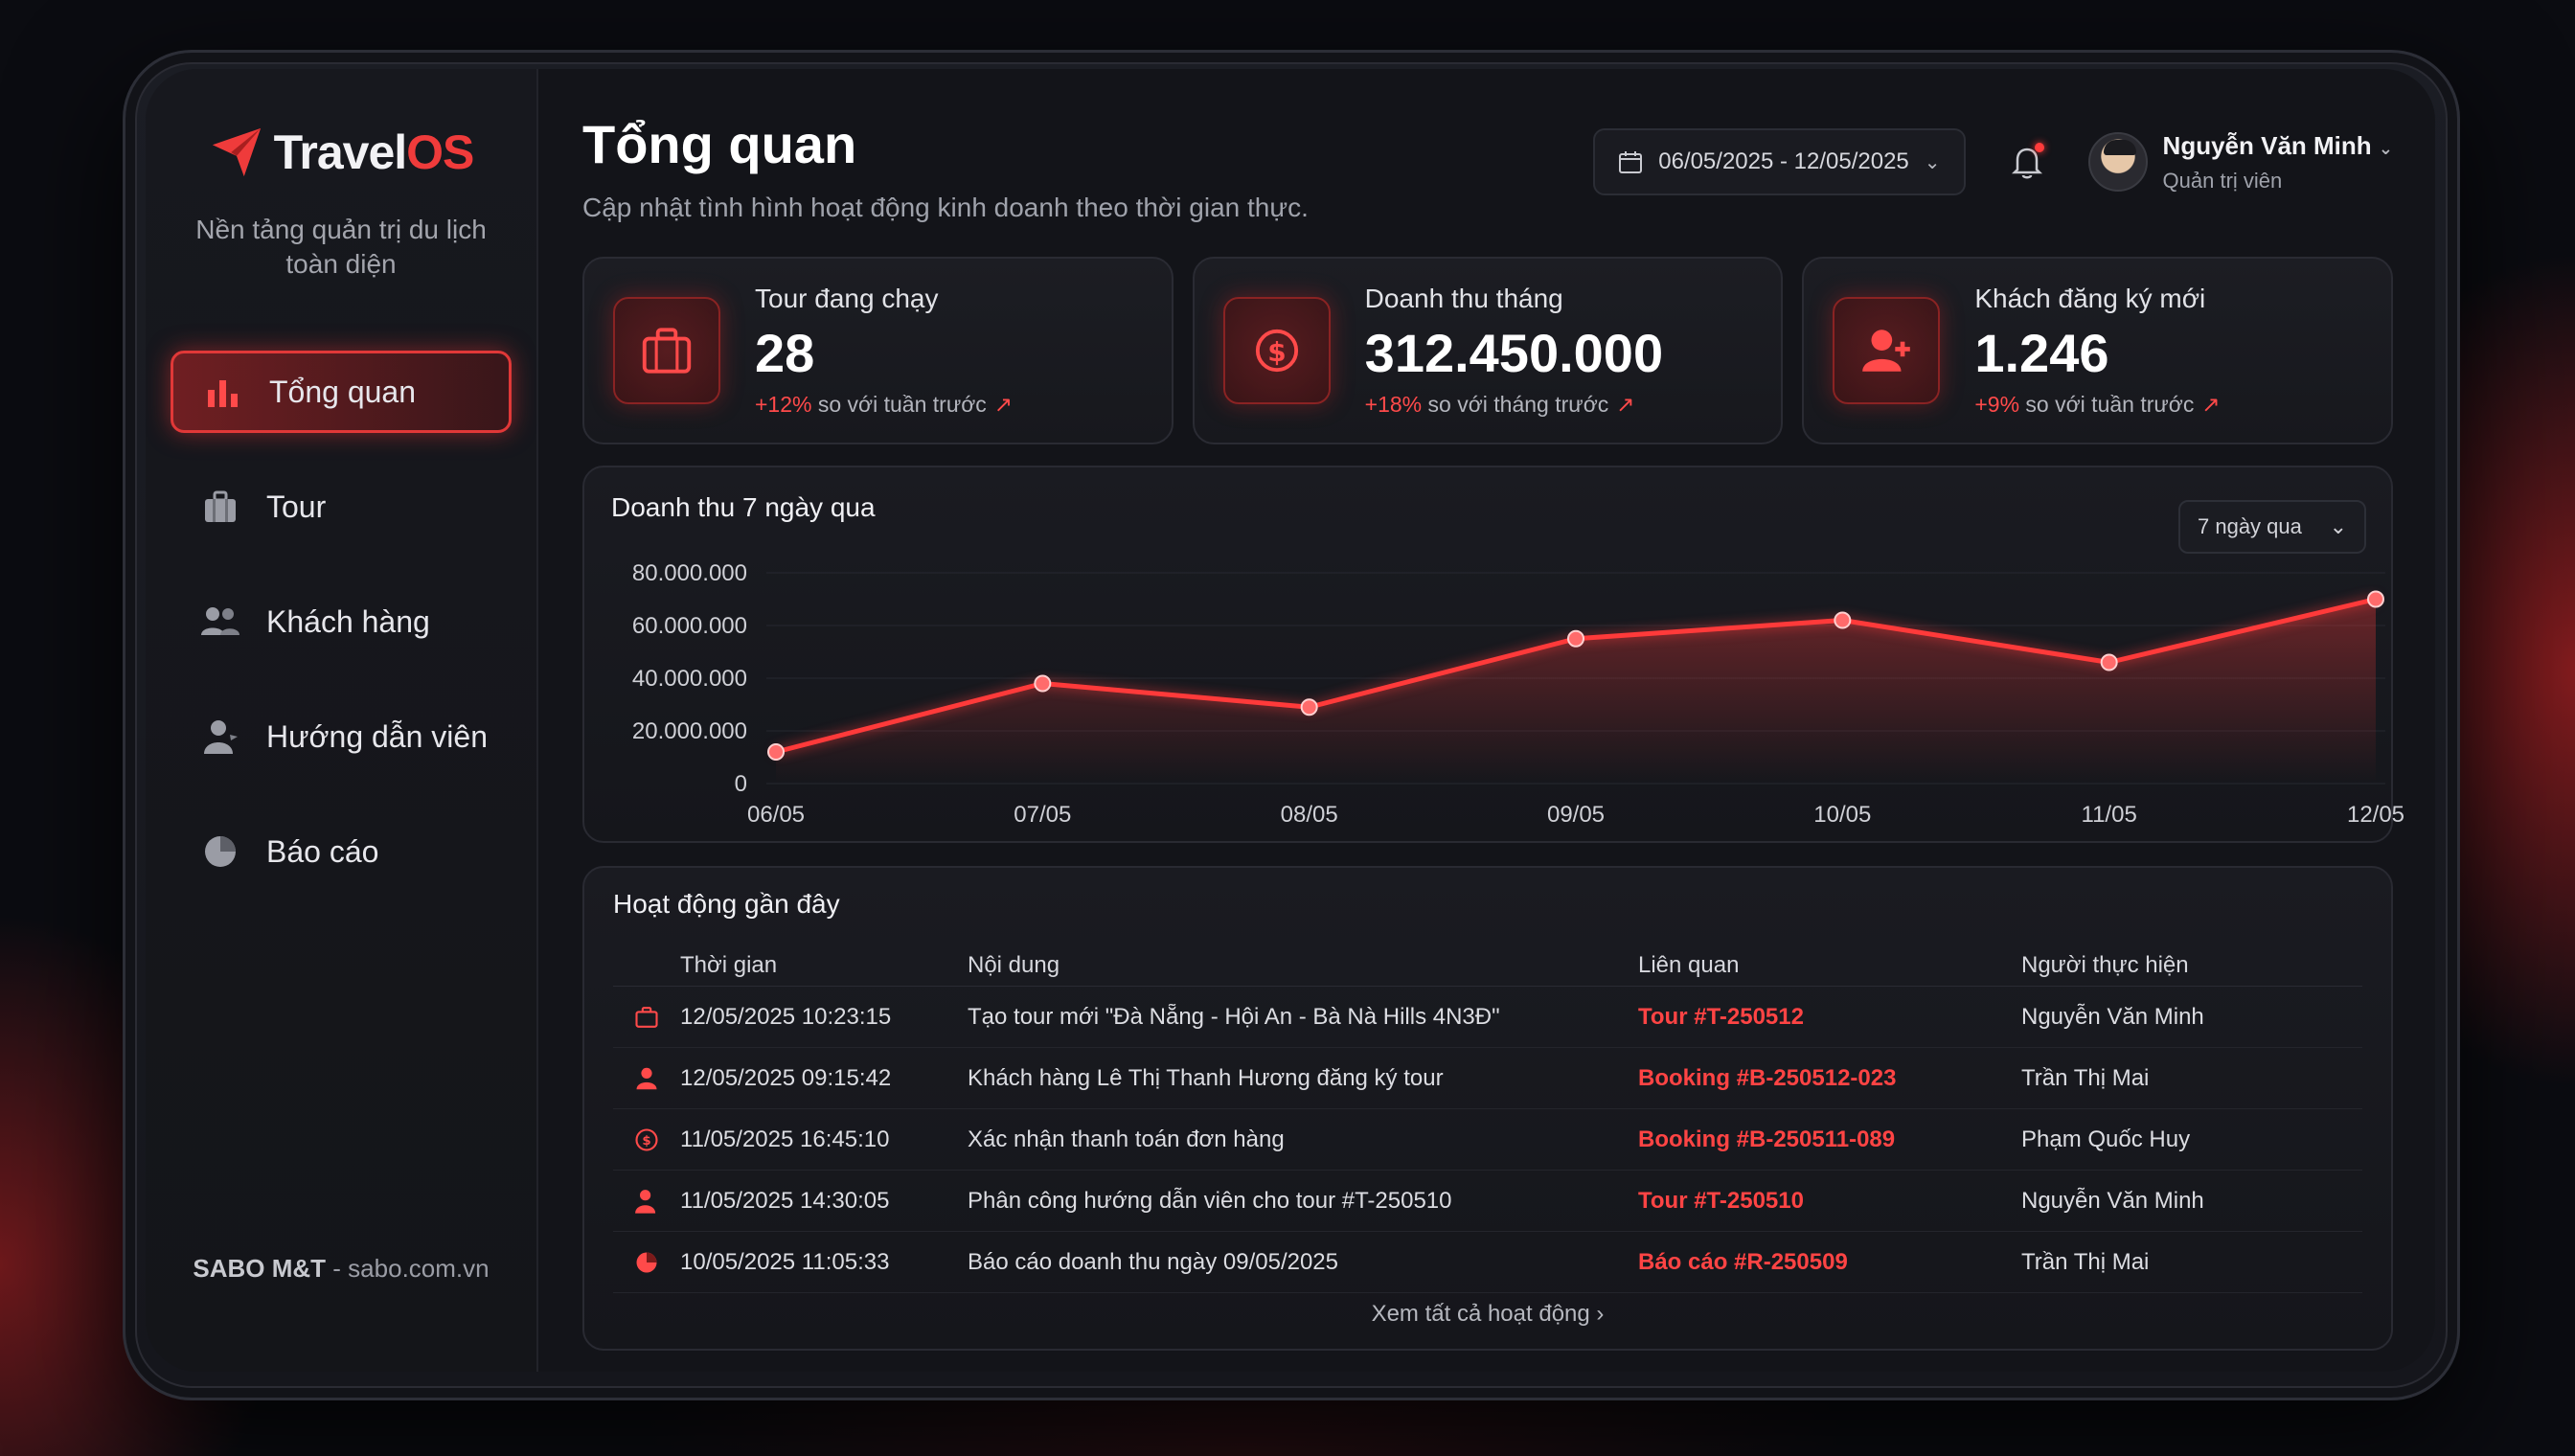 The width and height of the screenshot is (2575, 1456). Describe the element at coordinates (785, 1201) in the screenshot. I see `row-time: 11/05/2025 14:30:05` at that location.